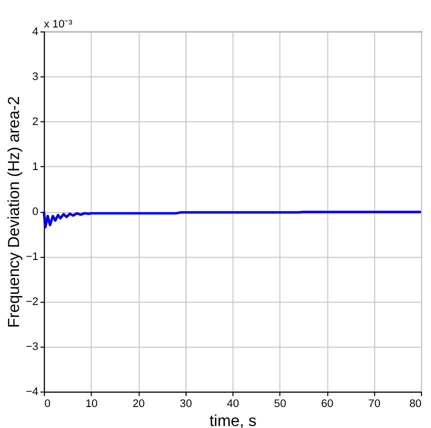  I want to click on x-axis-title: time, s, so click(232, 420).